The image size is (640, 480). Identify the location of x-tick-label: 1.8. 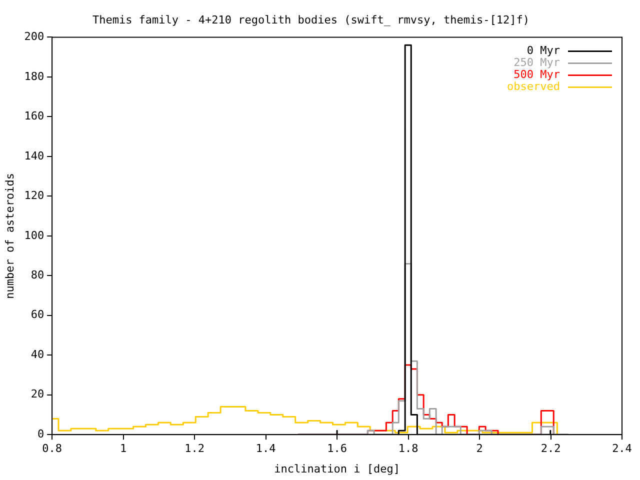
(408, 449).